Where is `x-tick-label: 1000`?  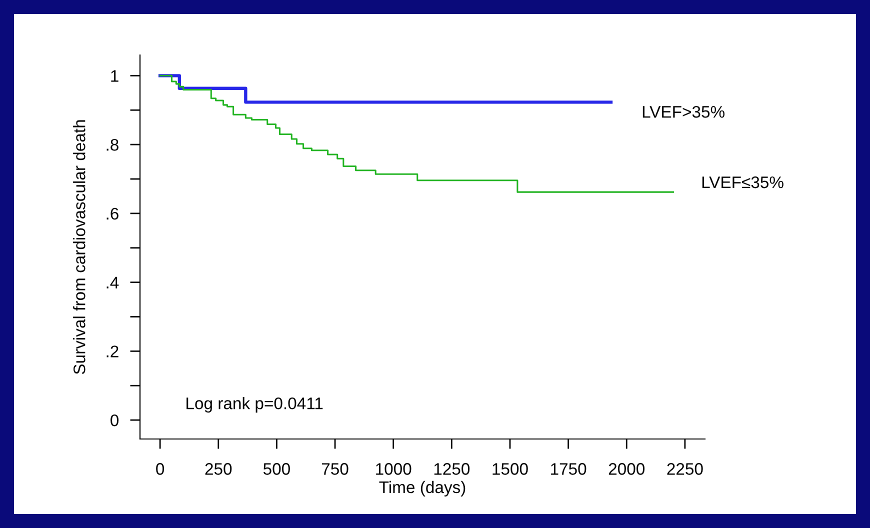 x-tick-label: 1000 is located at coordinates (394, 469).